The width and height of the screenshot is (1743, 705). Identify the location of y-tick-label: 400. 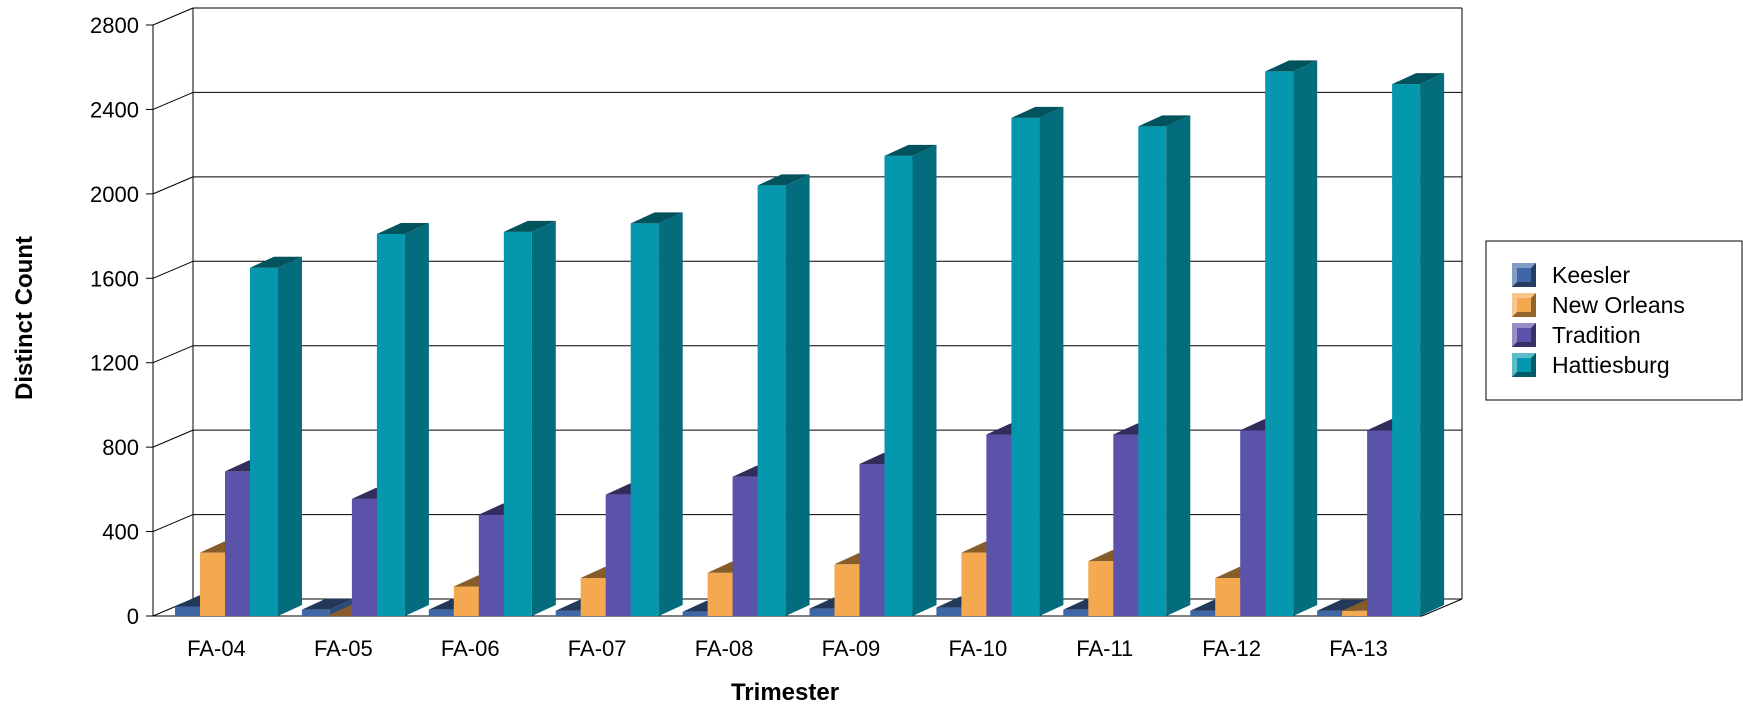
(120, 532).